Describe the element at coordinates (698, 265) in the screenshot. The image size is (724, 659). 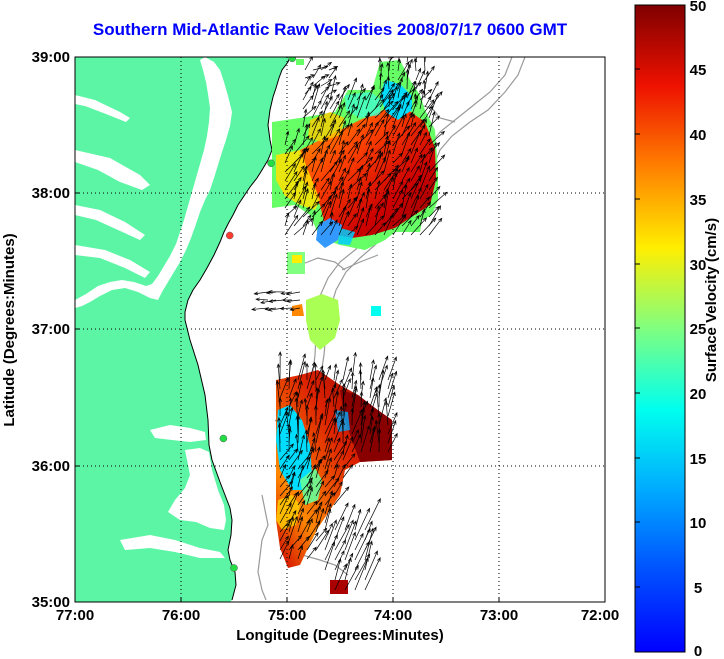
I see `colorbar-tick-label: 30` at that location.